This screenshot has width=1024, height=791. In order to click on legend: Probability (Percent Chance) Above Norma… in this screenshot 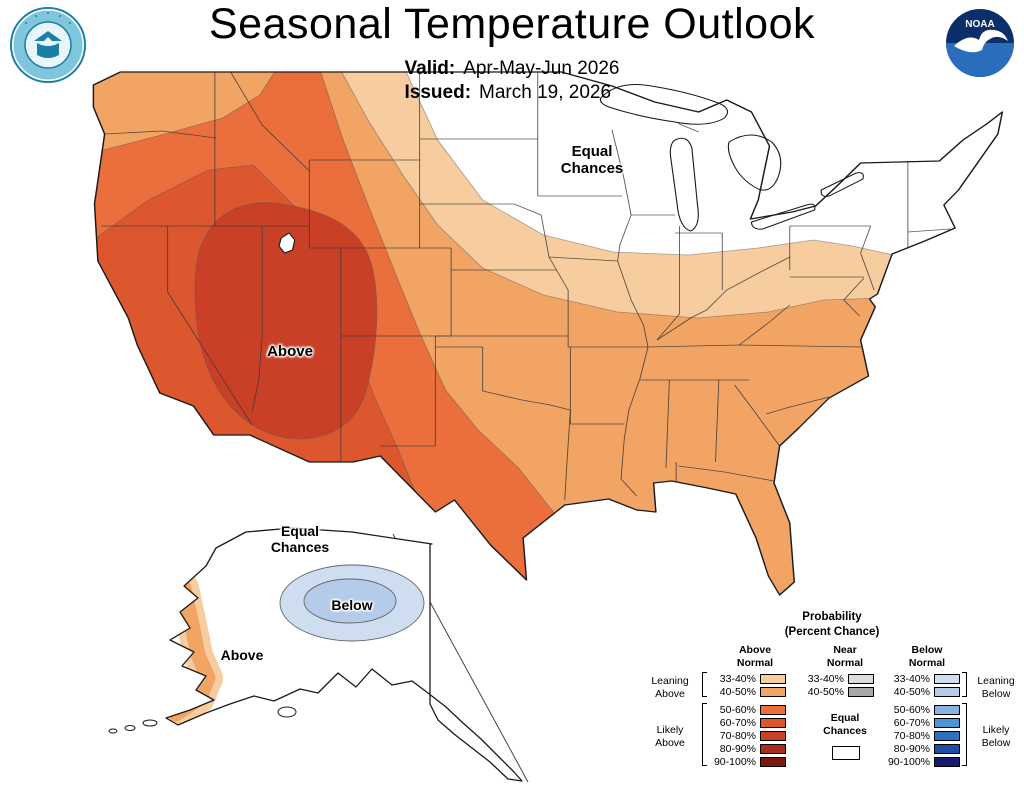, I will do `click(832, 698)`.